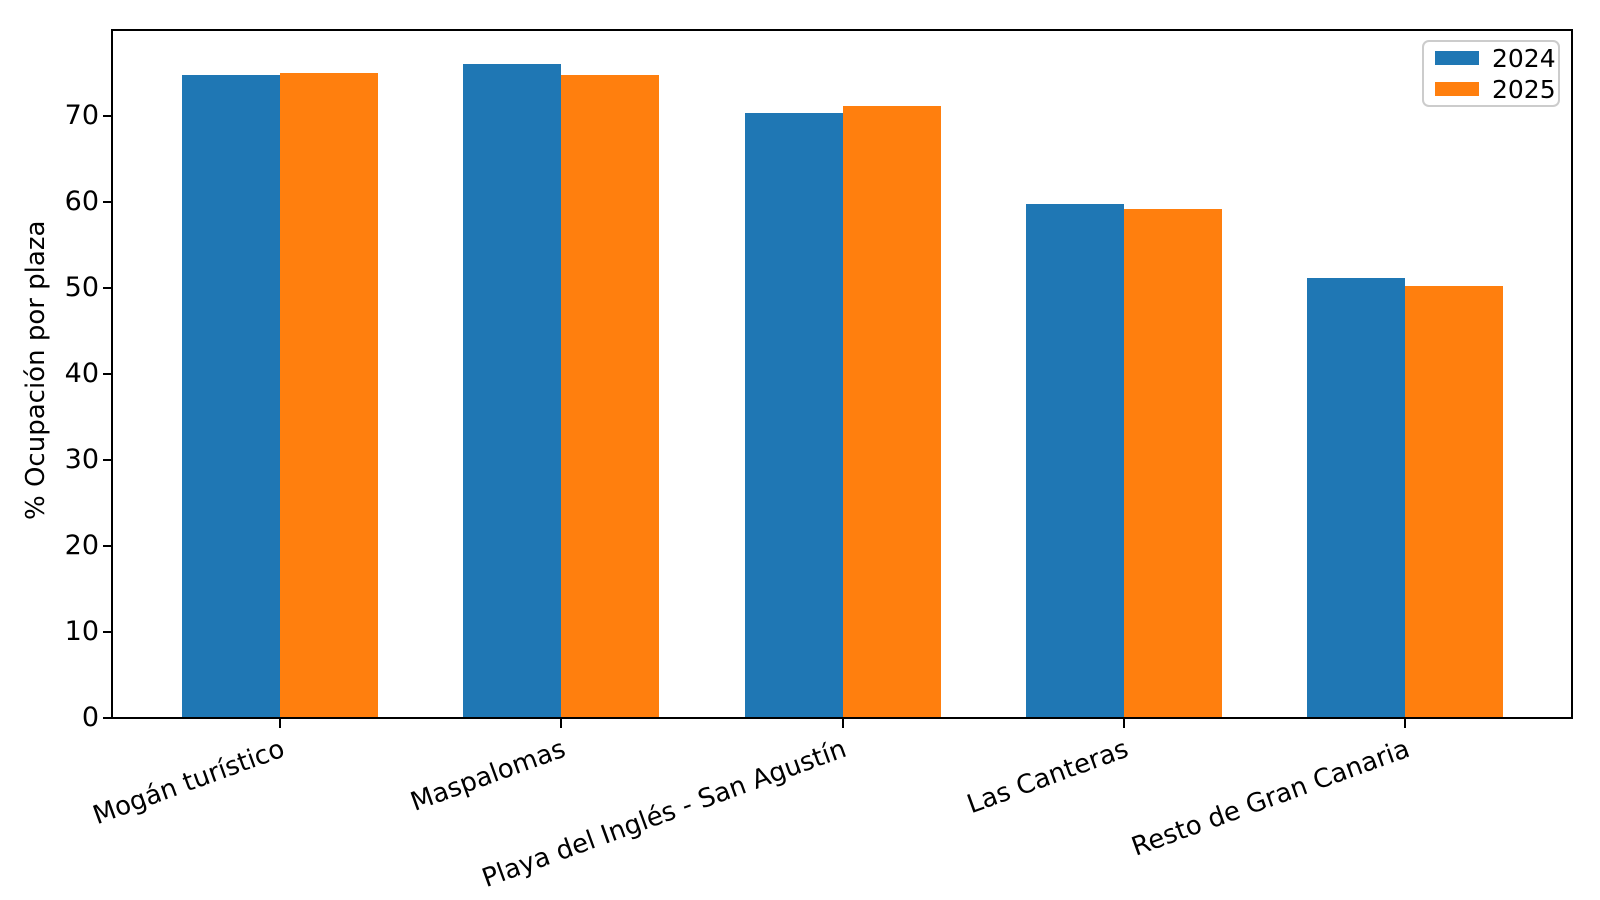 The image size is (1600, 900). I want to click on y-tick-label-70: 70, so click(81, 115).